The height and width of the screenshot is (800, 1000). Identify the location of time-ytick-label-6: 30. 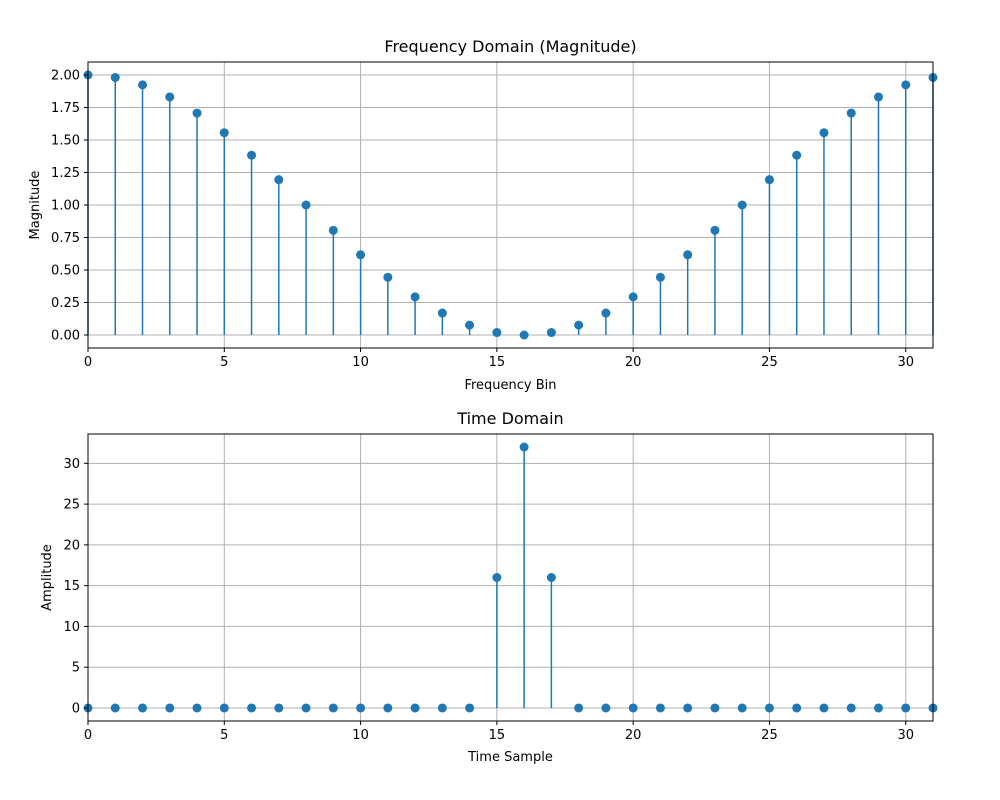
(71, 464).